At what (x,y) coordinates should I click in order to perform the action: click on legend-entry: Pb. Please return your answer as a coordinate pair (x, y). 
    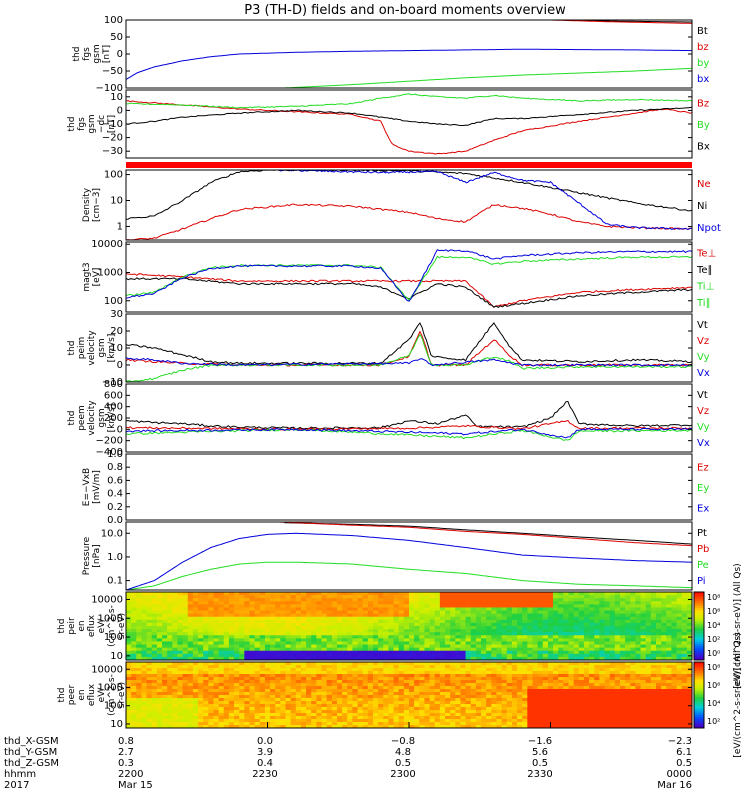
    Looking at the image, I should click on (703, 549).